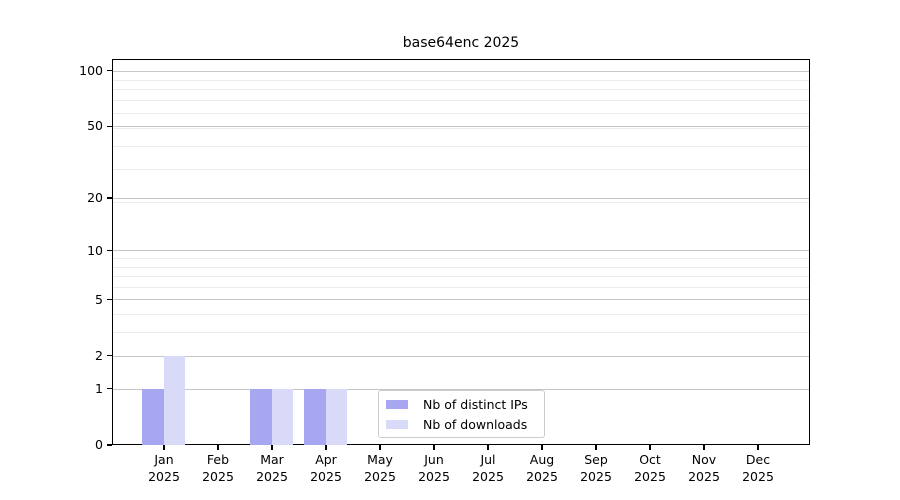  Describe the element at coordinates (95, 126) in the screenshot. I see `y-tick-label: 50` at that location.